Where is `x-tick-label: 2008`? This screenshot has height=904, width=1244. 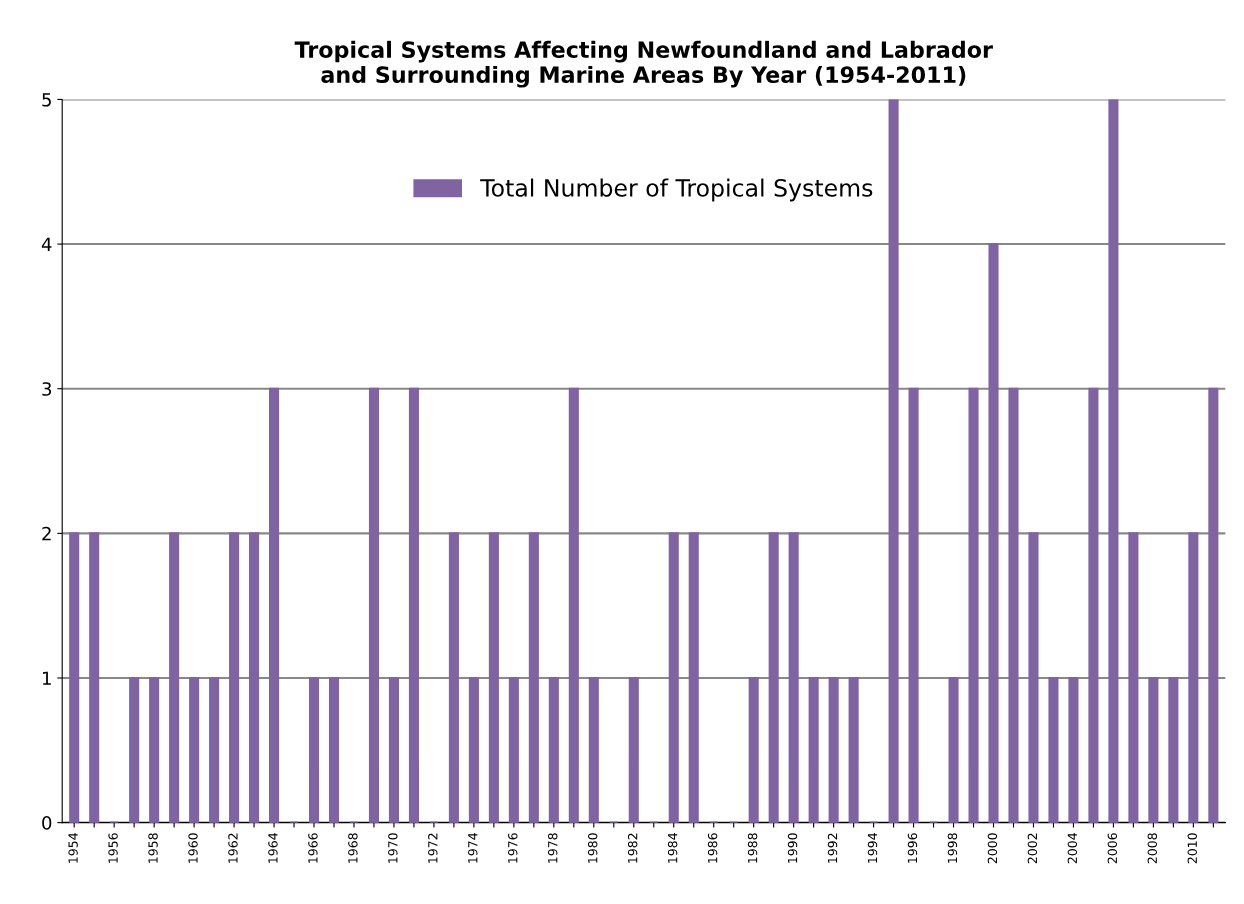
x-tick-label: 2008 is located at coordinates (1152, 848).